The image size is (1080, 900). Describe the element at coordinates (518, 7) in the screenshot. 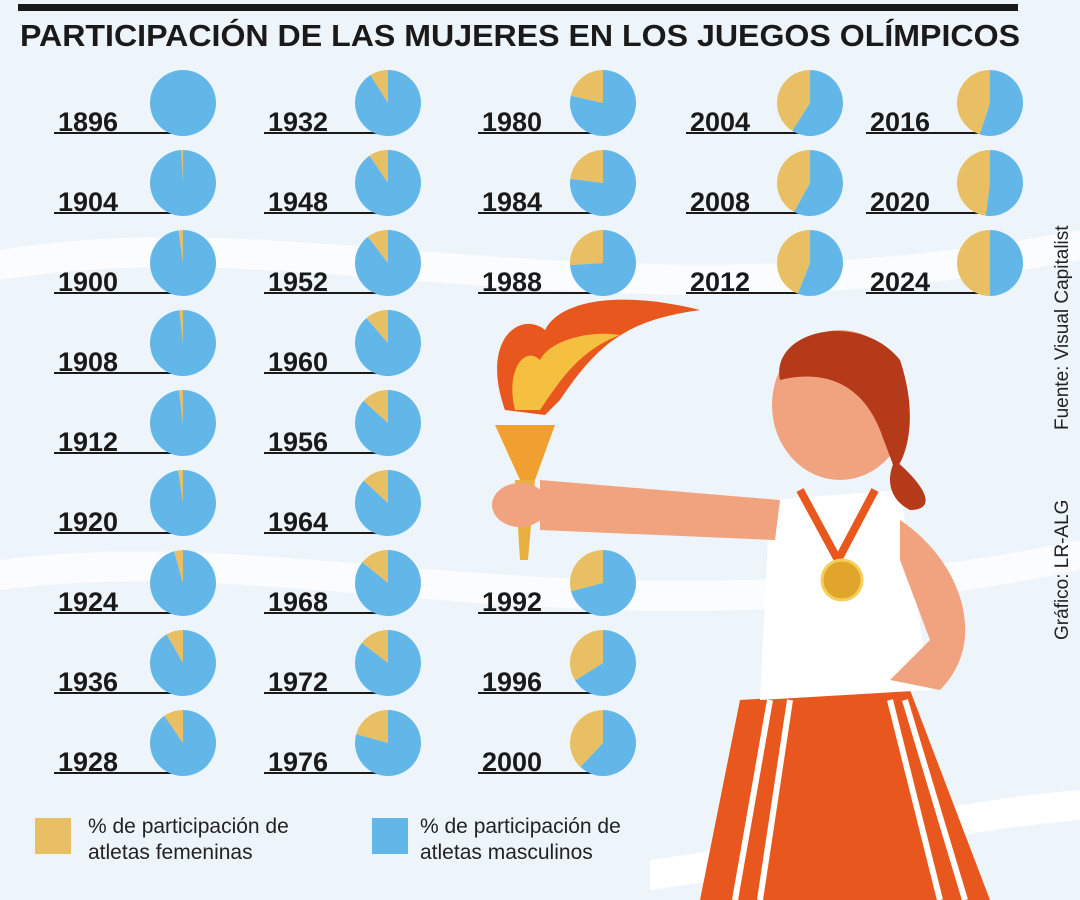

I see `top-bar` at that location.